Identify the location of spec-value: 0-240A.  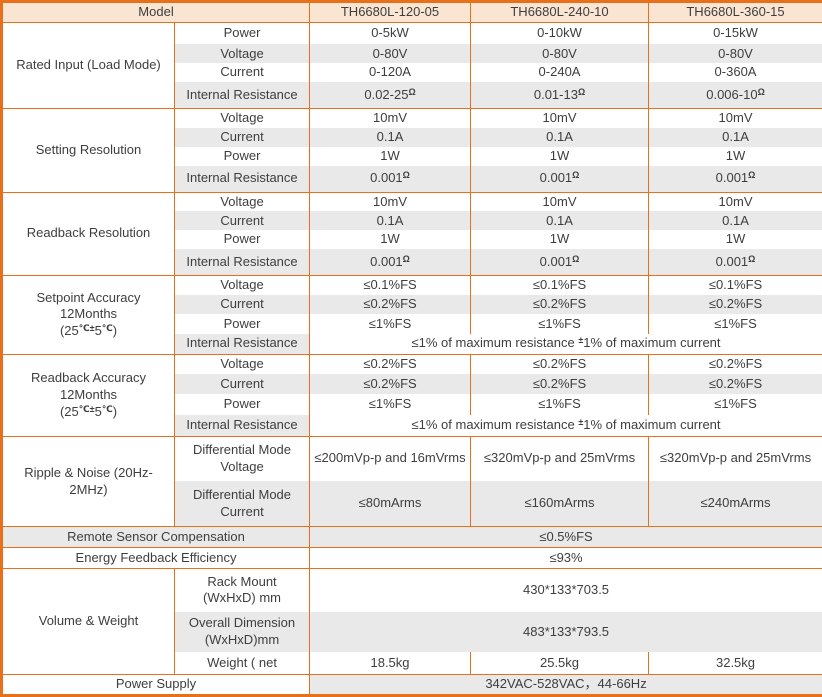
(559, 73).